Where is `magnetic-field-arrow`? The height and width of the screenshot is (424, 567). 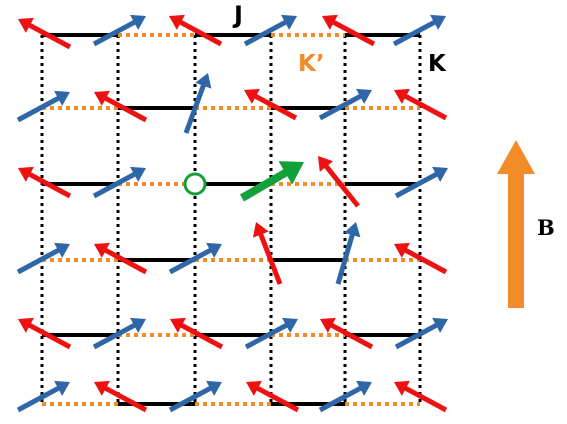
magnetic-field-arrow is located at coordinates (516, 224).